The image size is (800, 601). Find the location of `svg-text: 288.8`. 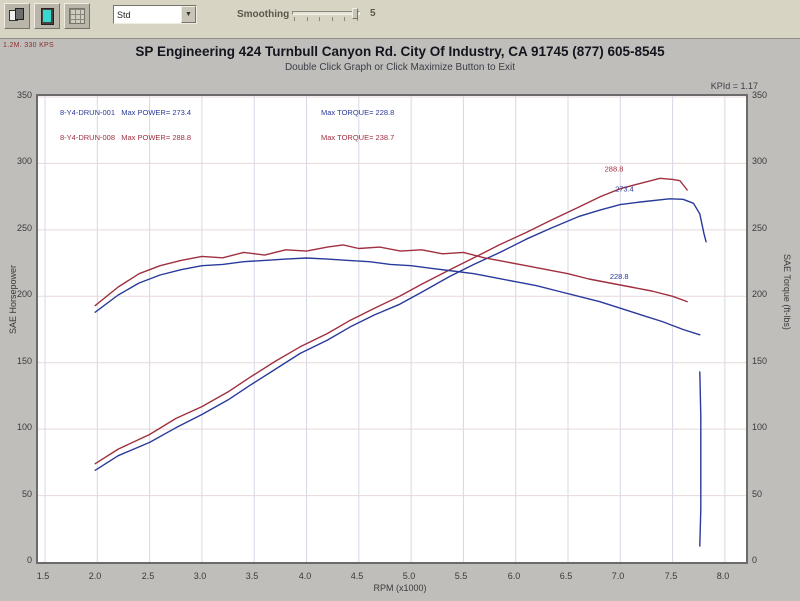

svg-text: 288.8 is located at coordinates (614, 168).